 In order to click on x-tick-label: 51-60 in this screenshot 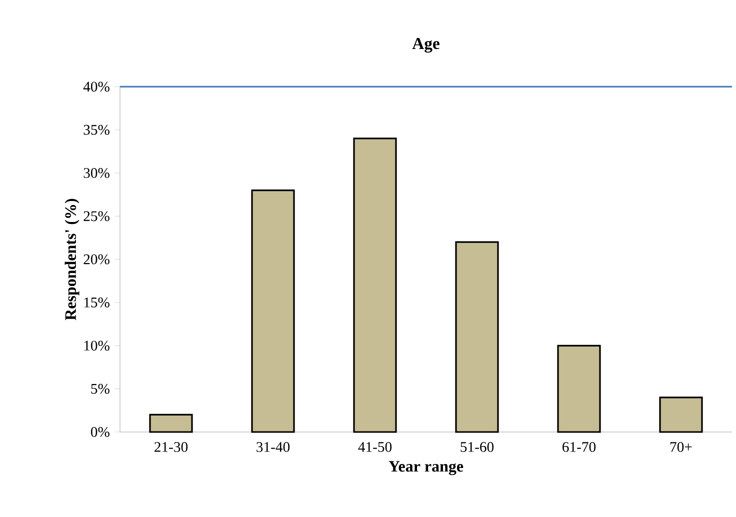, I will do `click(477, 447)`.